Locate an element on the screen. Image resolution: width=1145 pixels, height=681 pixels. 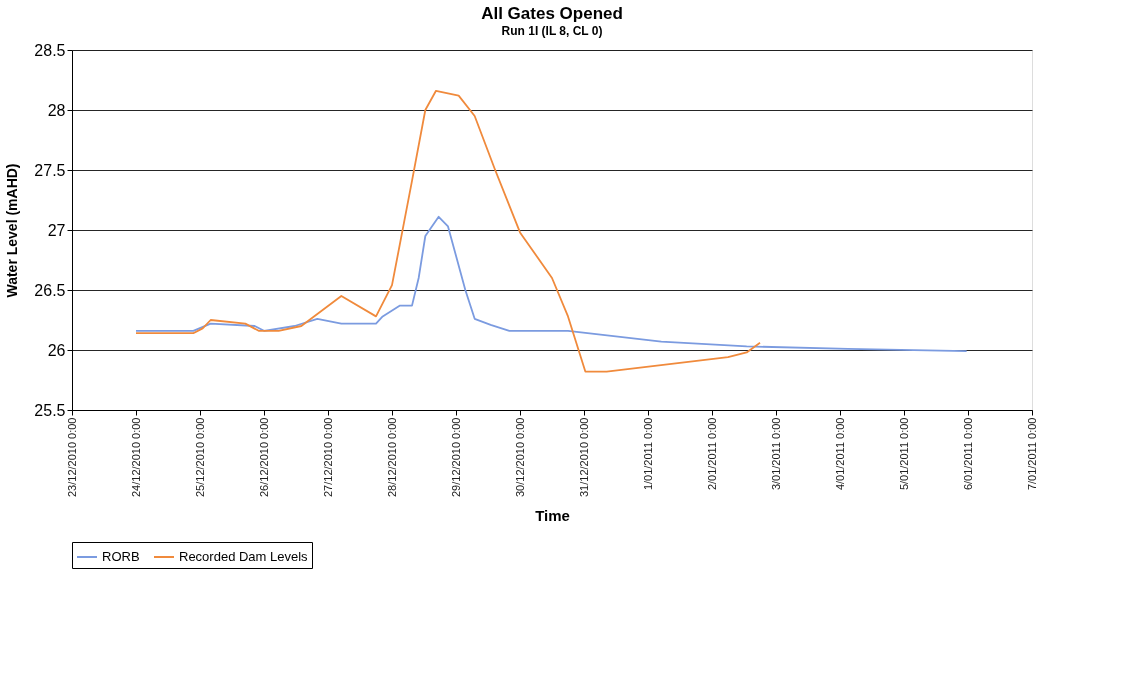
x-tick-label: 30/12/2010 0:00 is located at coordinates (519, 457).